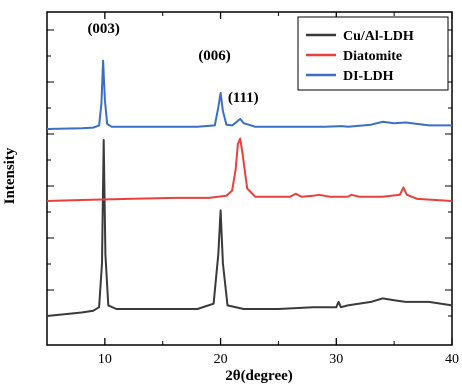  Describe the element at coordinates (249, 169) in the screenshot. I see `series-line-diatomite` at that location.